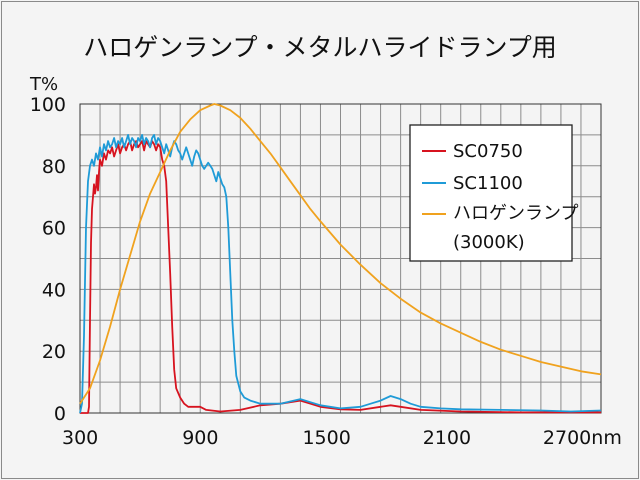 The width and height of the screenshot is (640, 480). What do you see at coordinates (488, 183) in the screenshot?
I see `legend-label-sc1100: SC1100` at bounding box center [488, 183].